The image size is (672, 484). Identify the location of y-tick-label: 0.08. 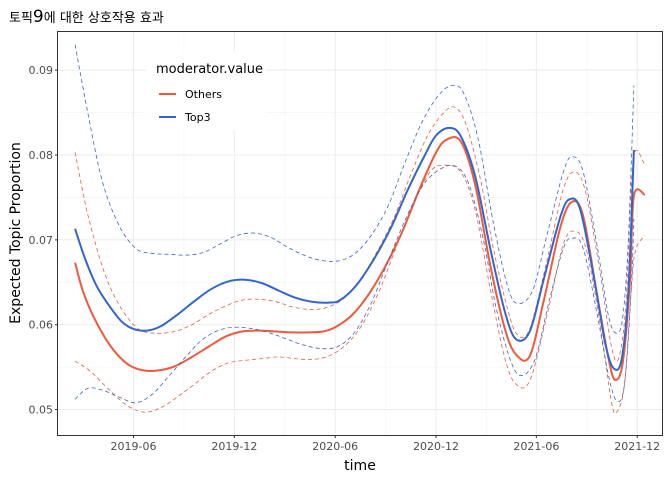
(41, 155).